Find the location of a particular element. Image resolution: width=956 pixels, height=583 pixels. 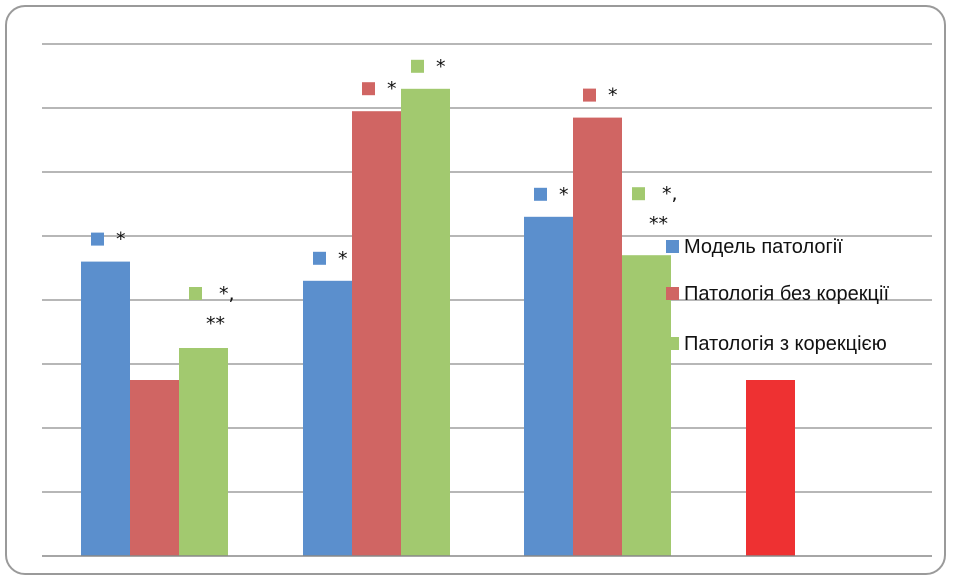

legend-label: Патологія без корекції is located at coordinates (786, 294).